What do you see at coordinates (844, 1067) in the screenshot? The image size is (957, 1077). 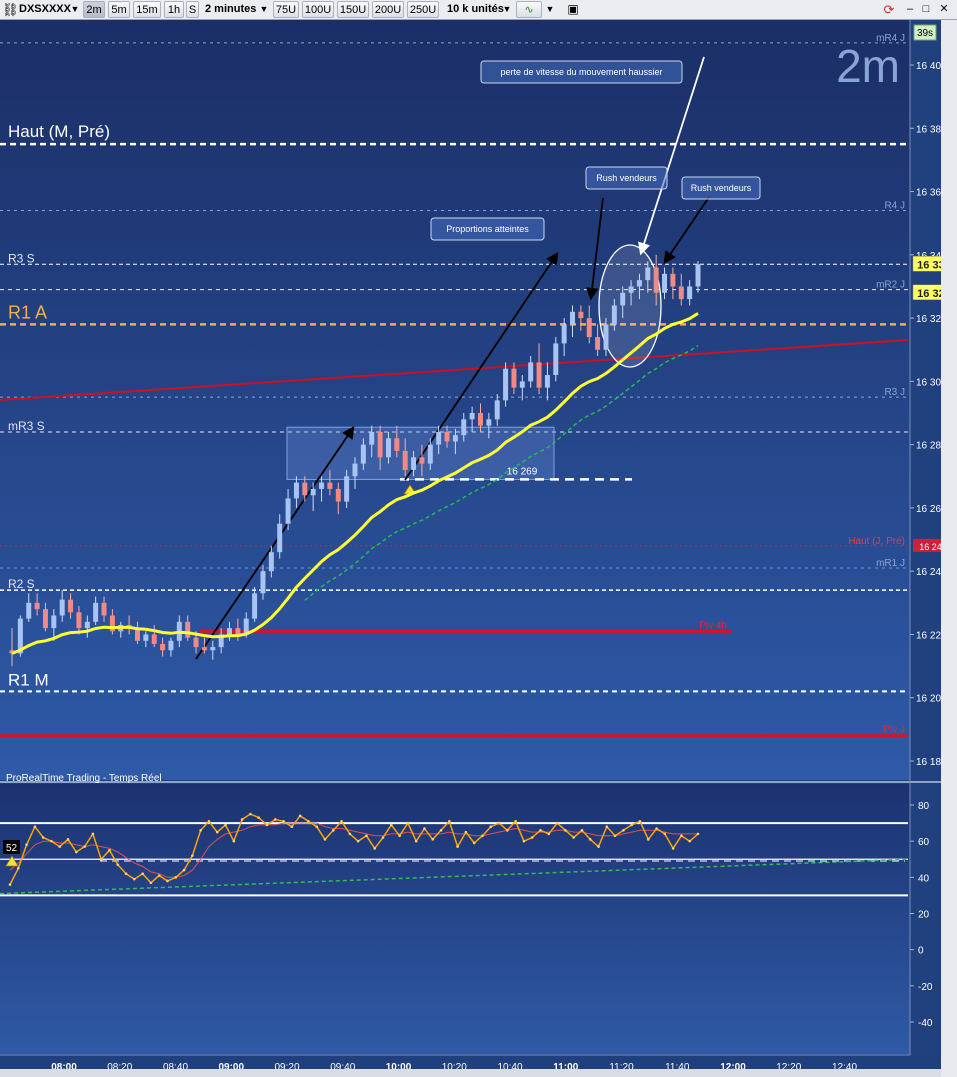 I see `x-tick-label: 12:40` at bounding box center [844, 1067].